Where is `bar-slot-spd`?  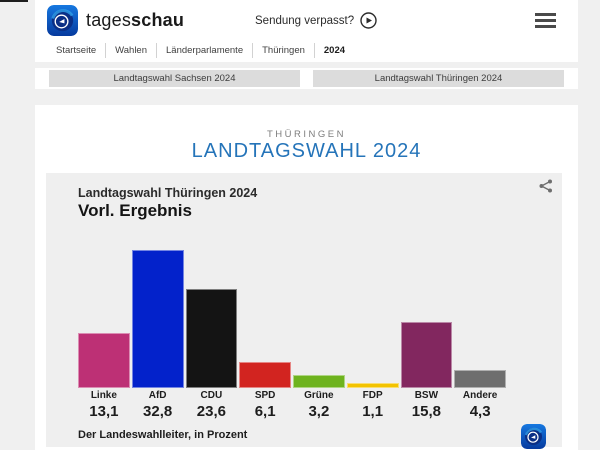
bar-slot-spd is located at coordinates (265, 319).